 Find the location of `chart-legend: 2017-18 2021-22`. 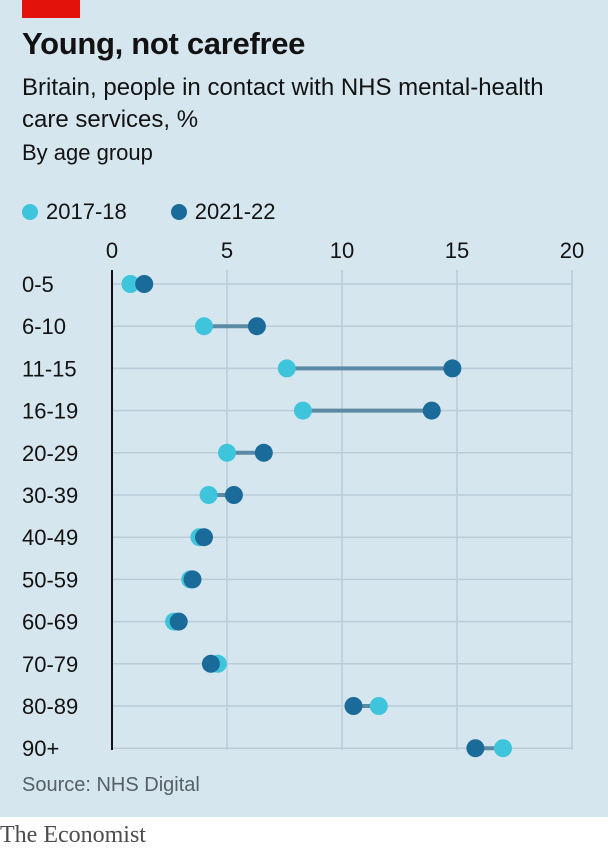

chart-legend: 2017-18 2021-22 is located at coordinates (171, 212).